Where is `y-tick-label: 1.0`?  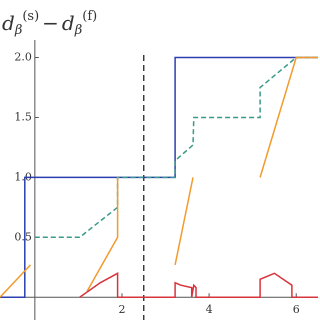 y-tick-label: 1.0 is located at coordinates (23, 176).